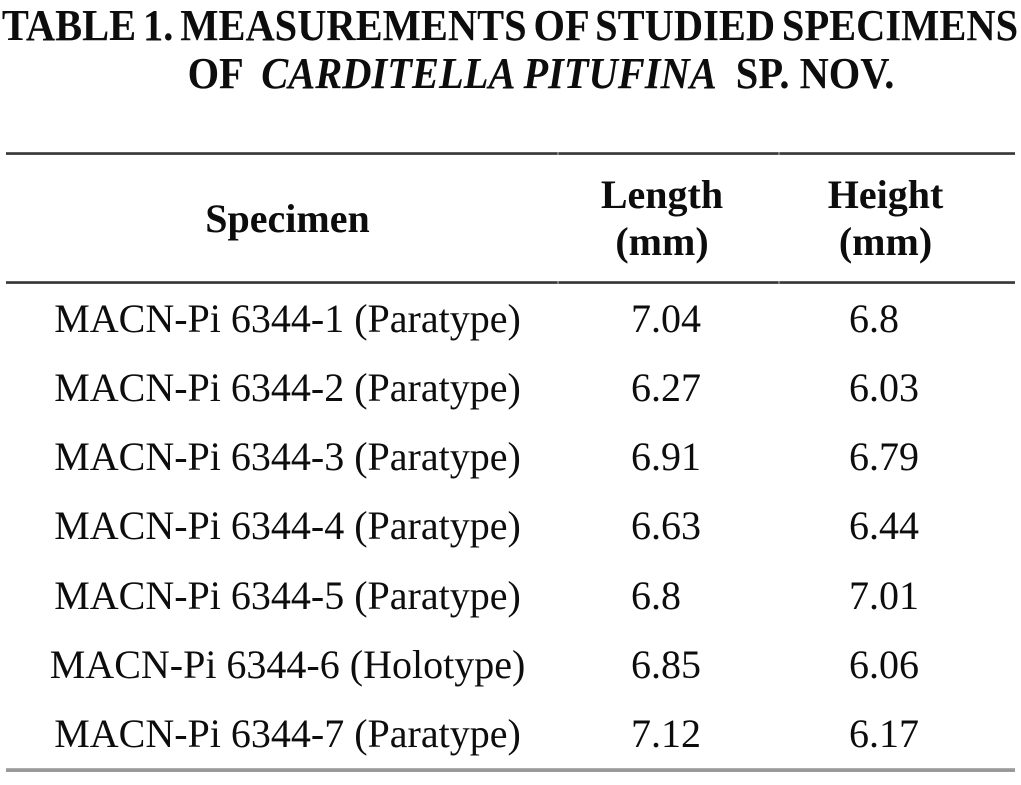 This screenshot has height=785, width=1021. Describe the element at coordinates (885, 194) in the screenshot. I see `column-header-height-label: Height` at that location.